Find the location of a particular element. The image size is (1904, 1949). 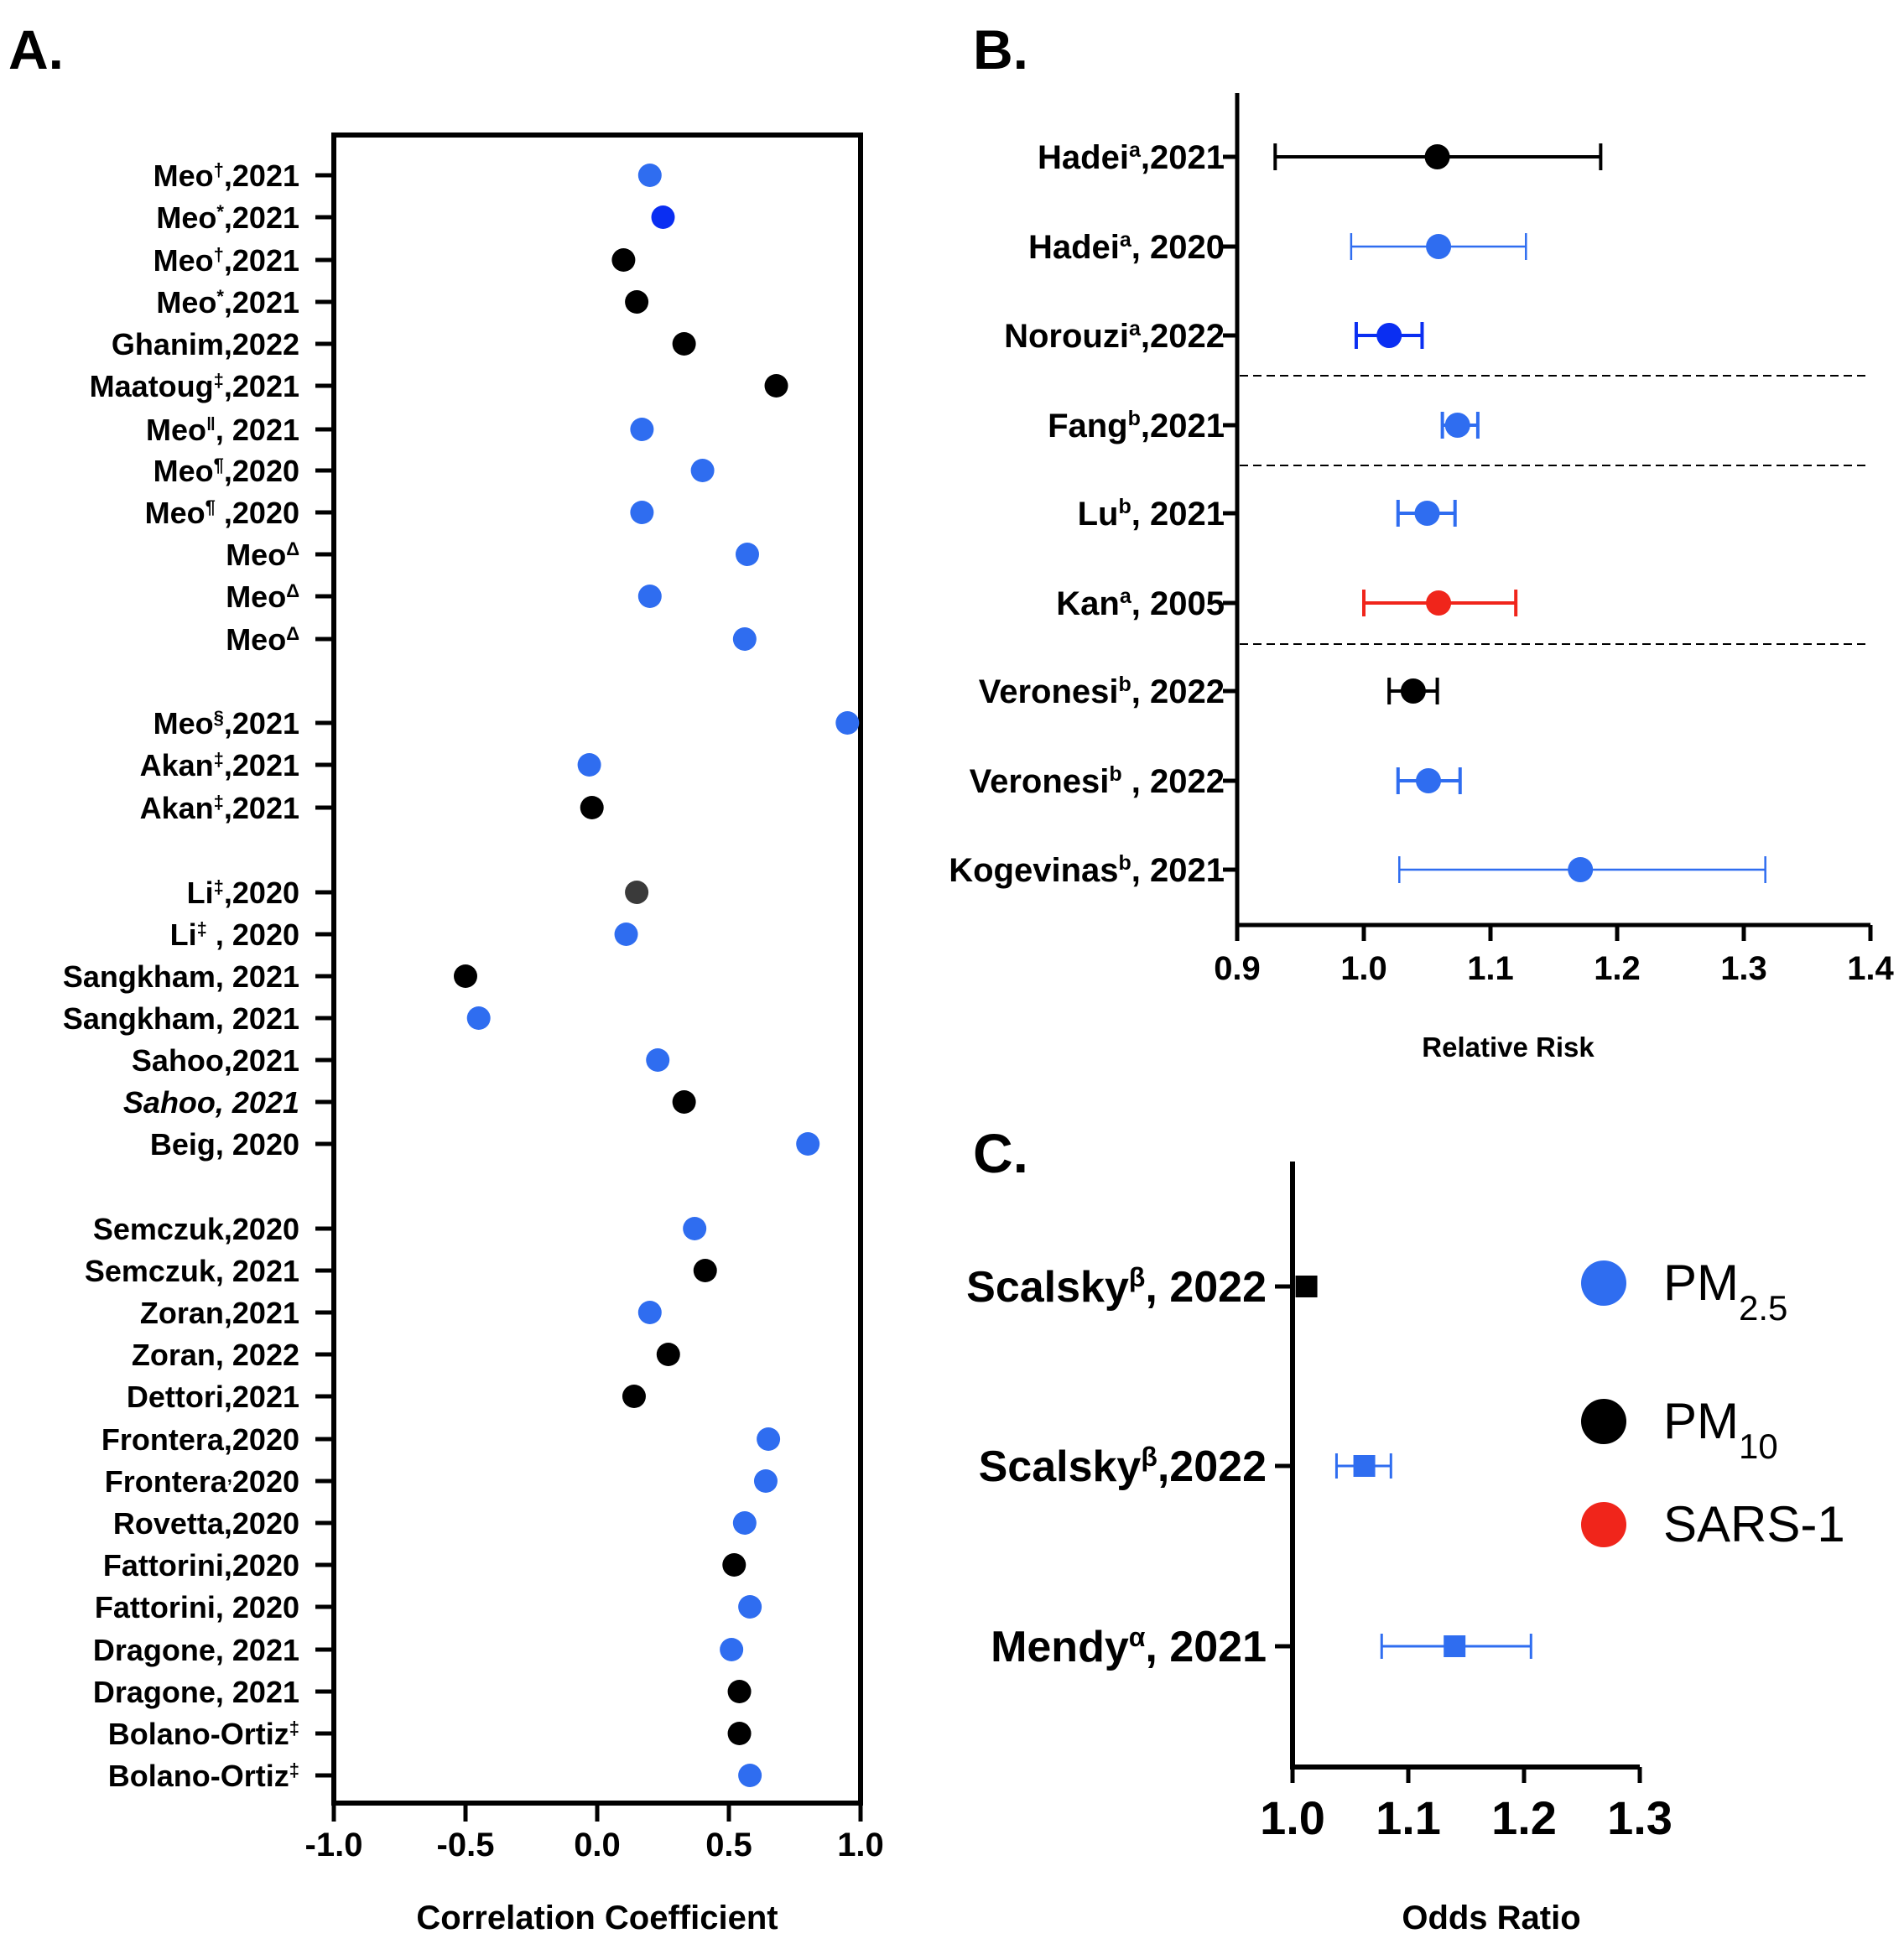

x-tick-label: -1.0 is located at coordinates (334, 1845).